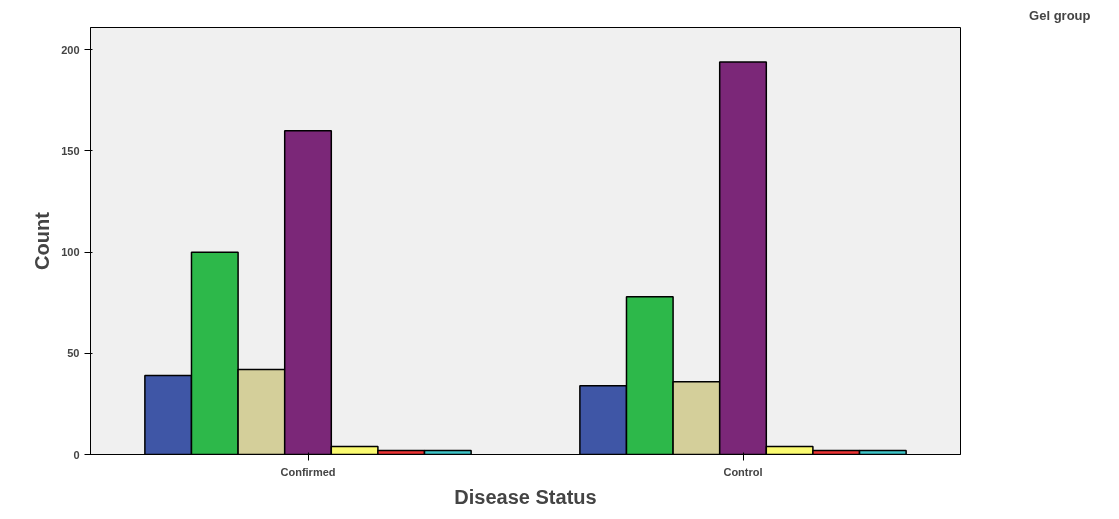 This screenshot has height=519, width=1119. Describe the element at coordinates (42, 240) in the screenshot. I see `y-axis-title: Count` at that location.